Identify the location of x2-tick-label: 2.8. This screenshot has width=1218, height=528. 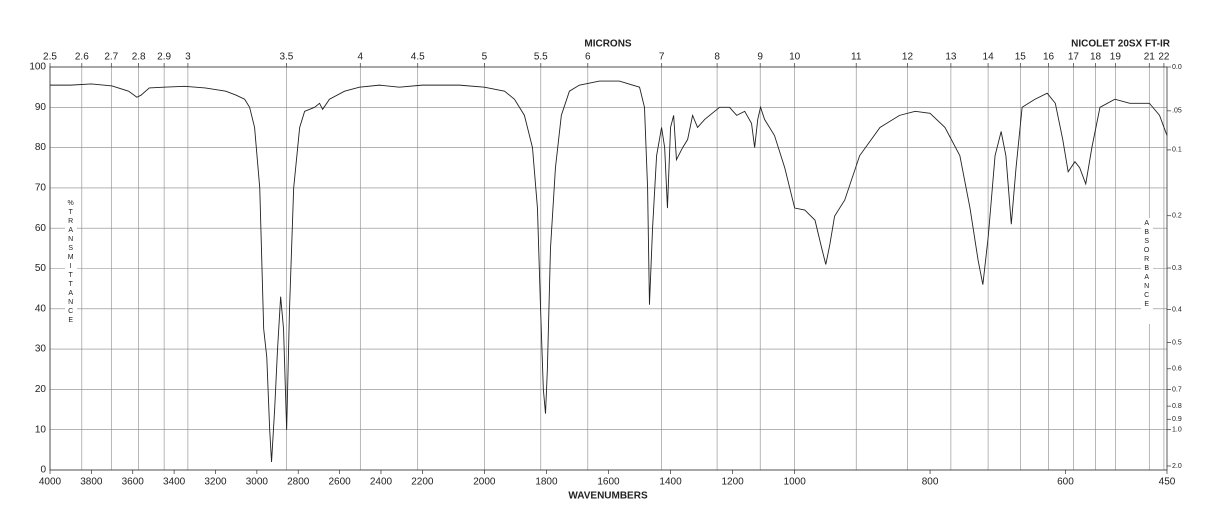
(139, 57).